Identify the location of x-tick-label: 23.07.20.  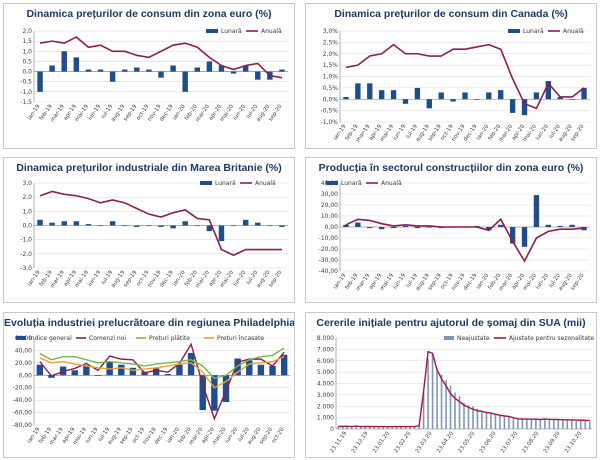
(509, 442).